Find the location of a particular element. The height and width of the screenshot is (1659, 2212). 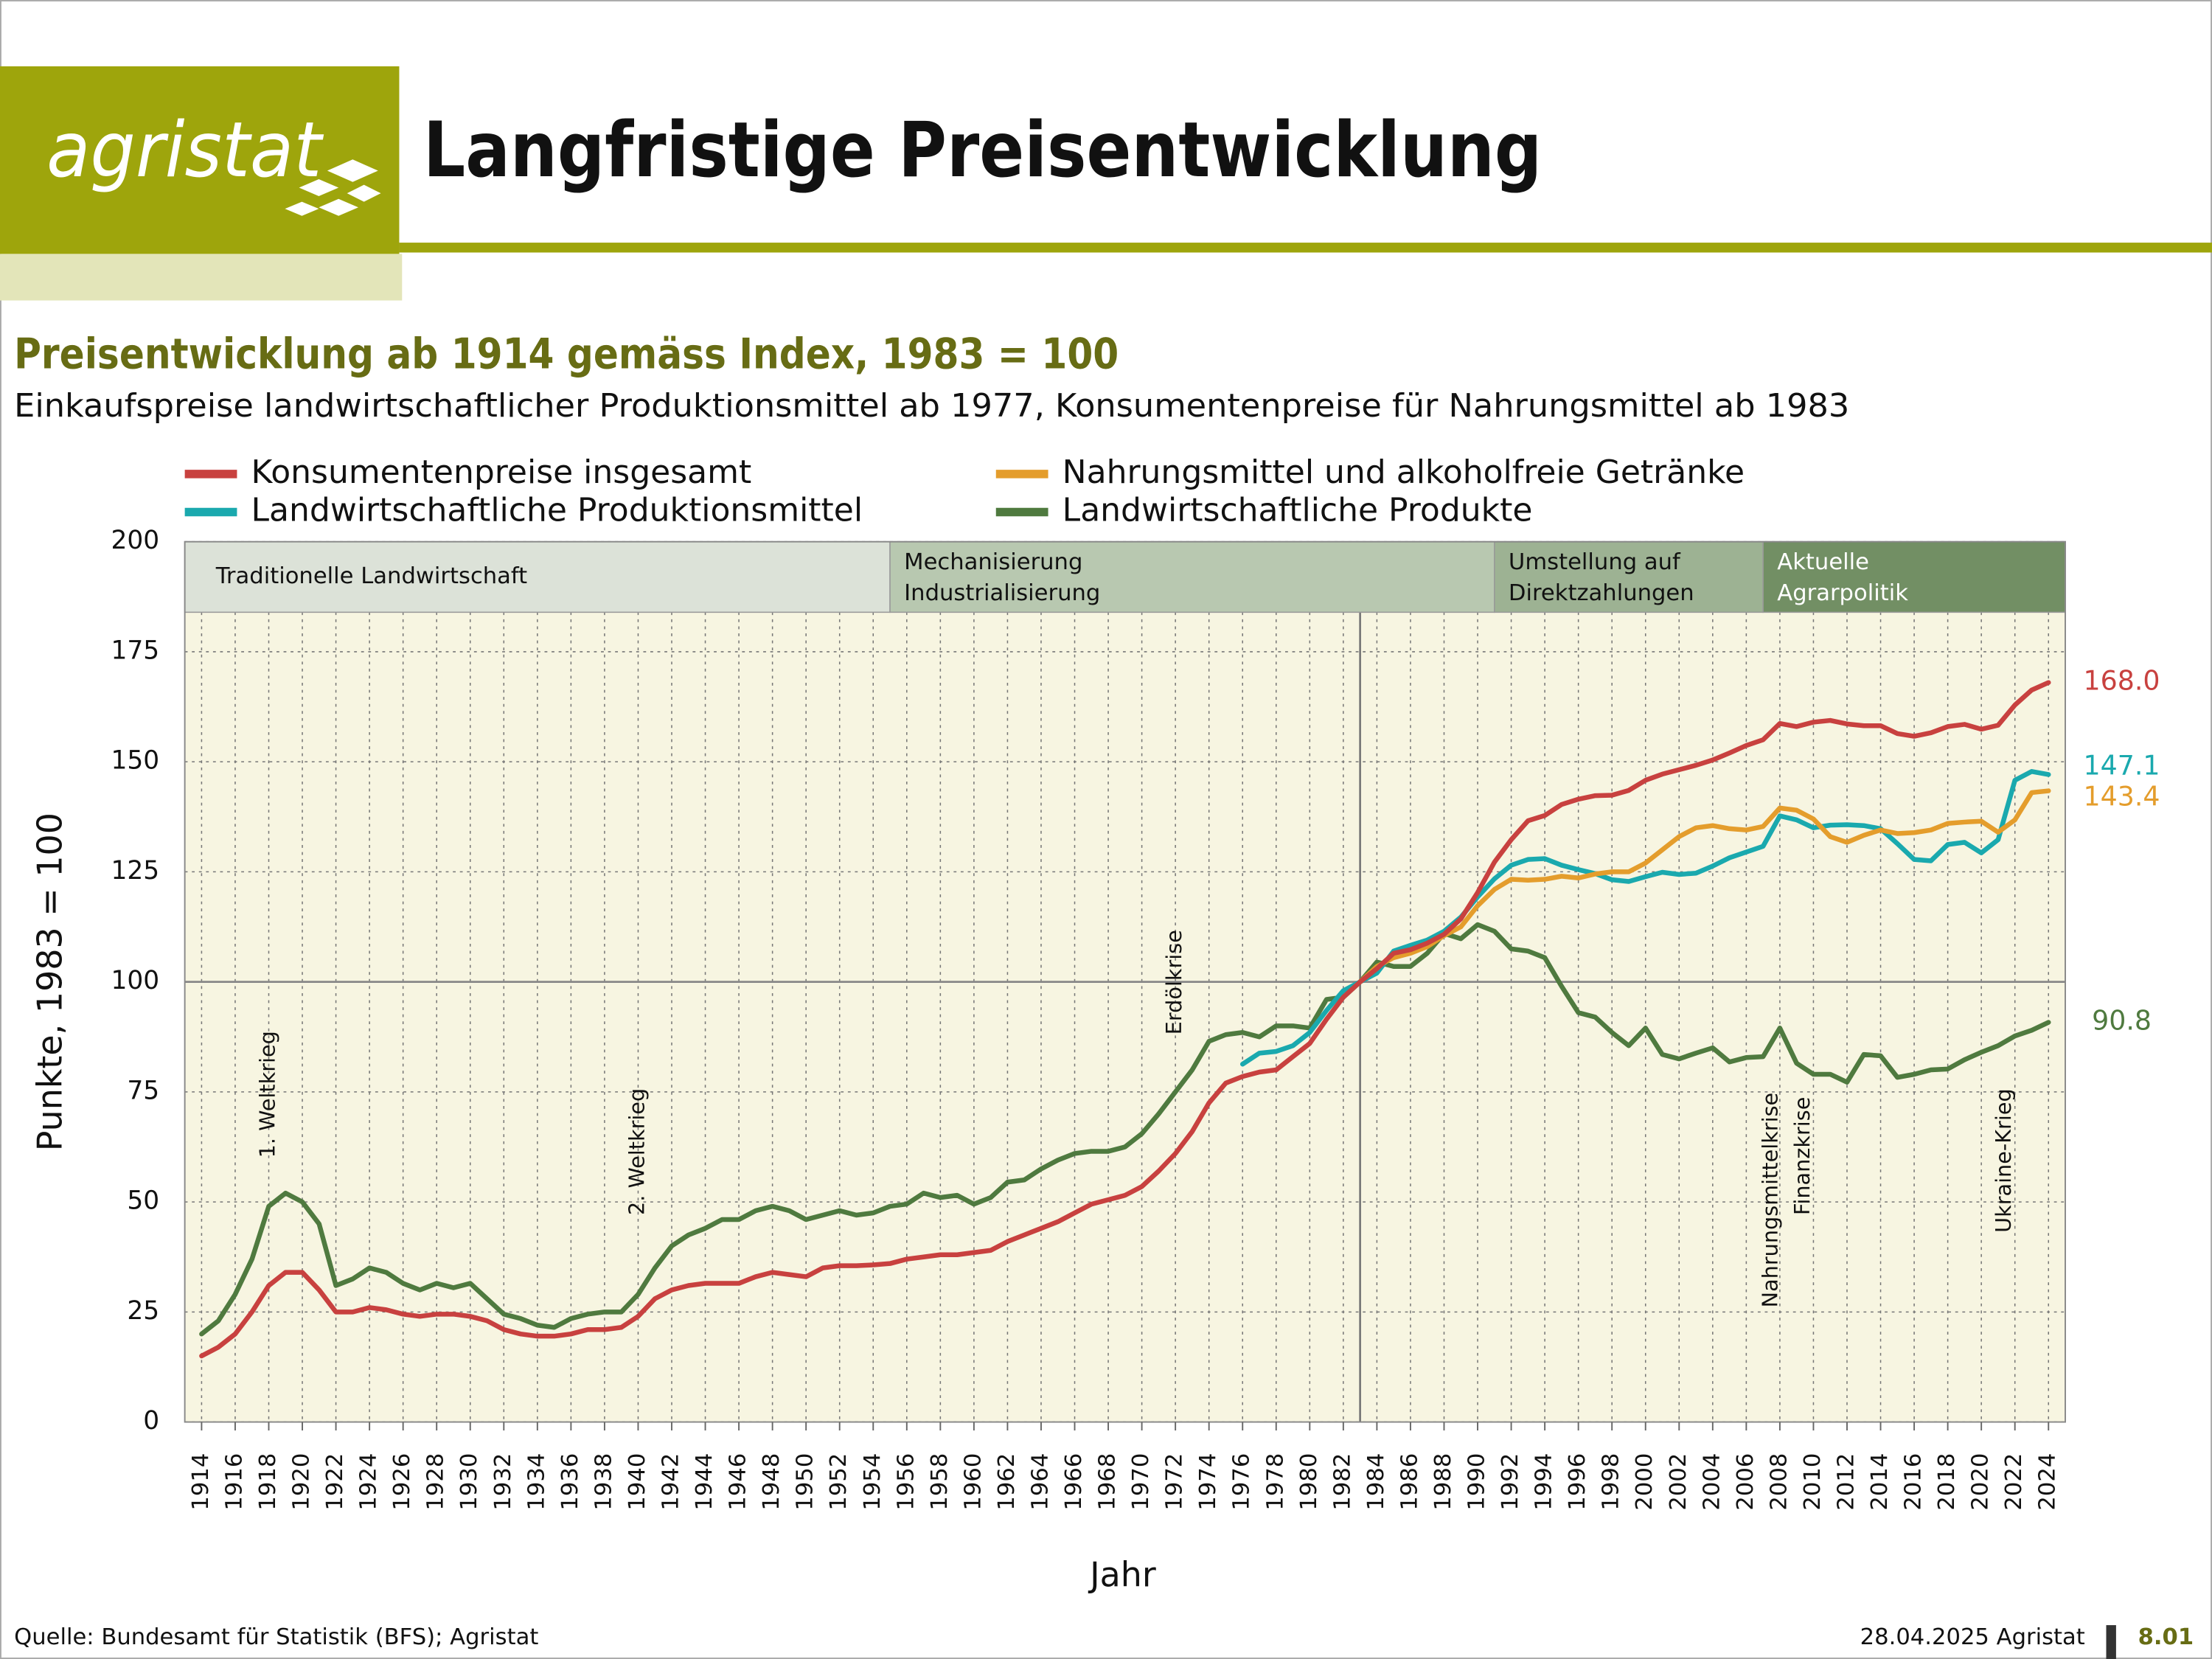

y-tick-label: 200 is located at coordinates (135, 540).